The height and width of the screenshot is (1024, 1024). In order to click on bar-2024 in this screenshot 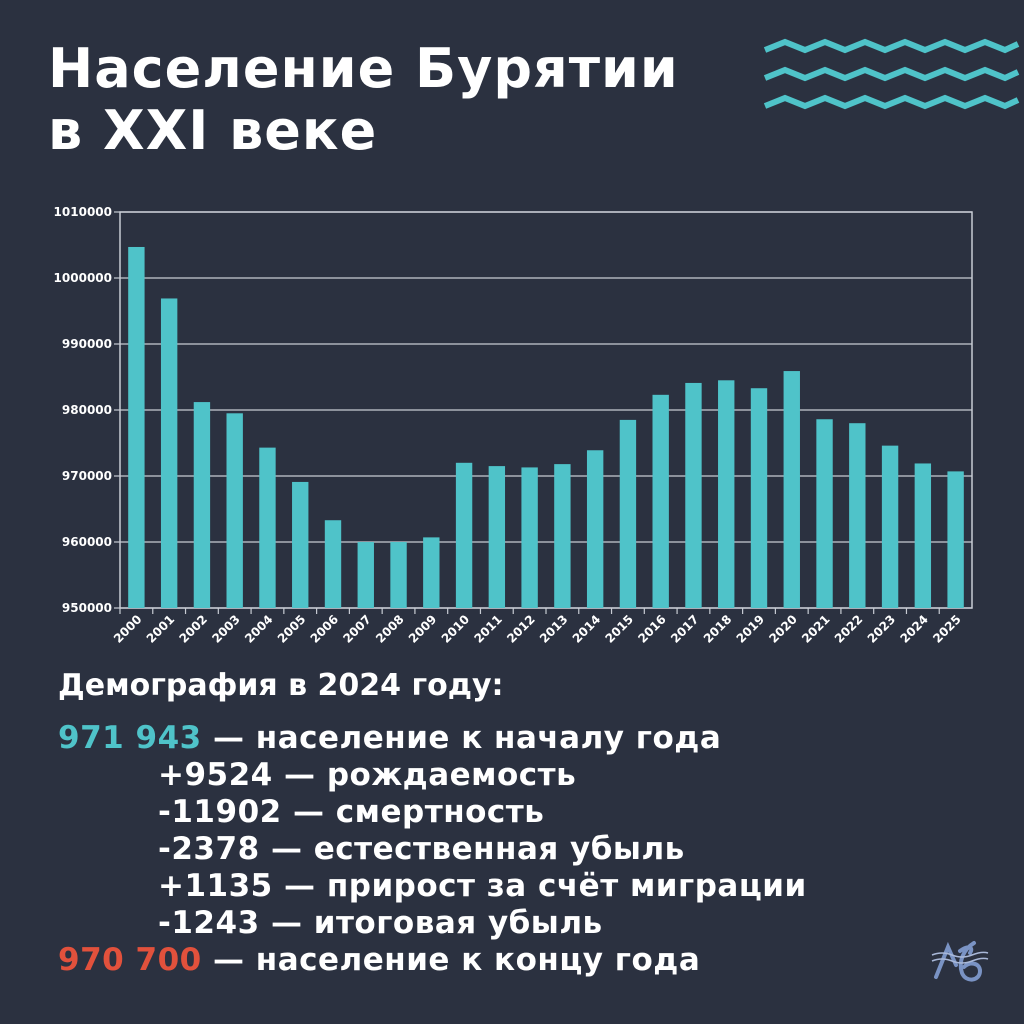, I will do `click(923, 535)`.